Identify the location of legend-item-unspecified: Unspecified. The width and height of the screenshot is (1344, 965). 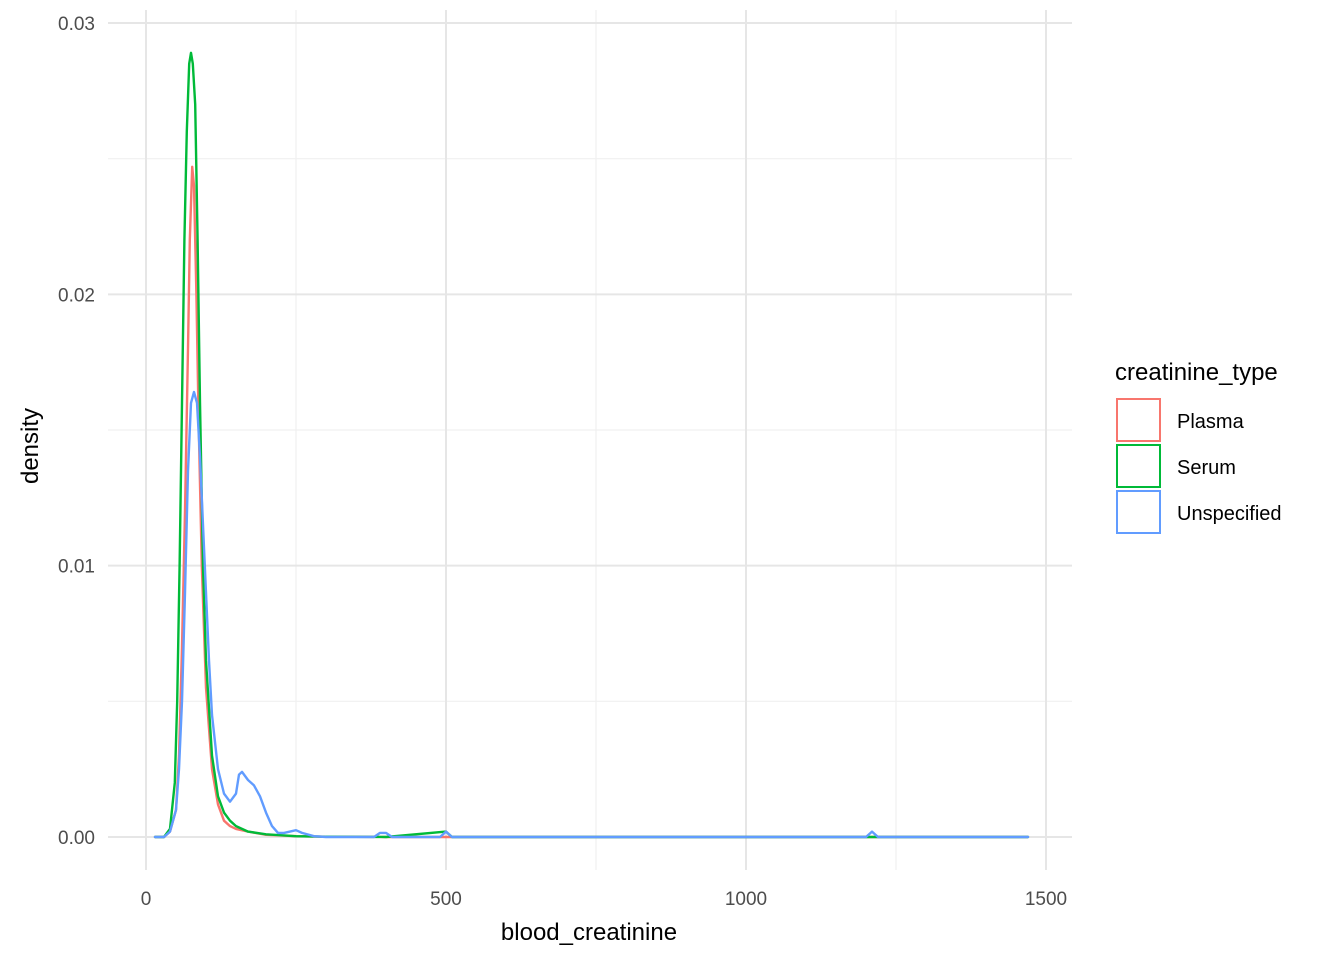
(1199, 512).